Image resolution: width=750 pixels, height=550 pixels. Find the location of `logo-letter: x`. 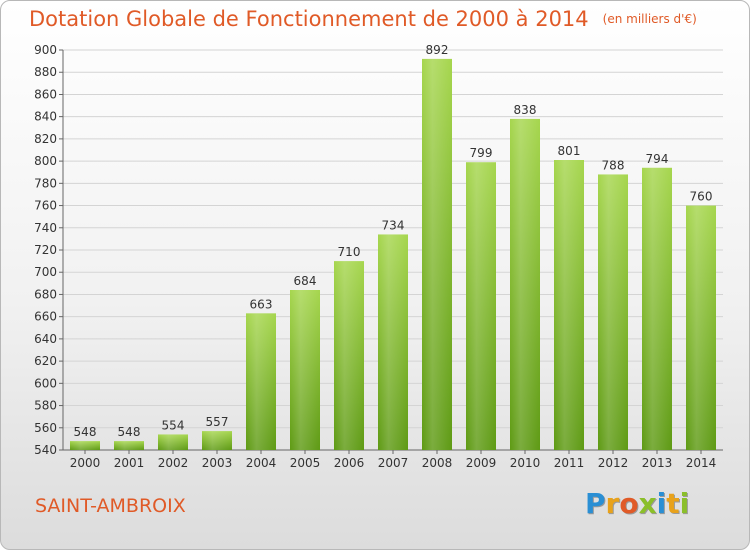

logo-letter: x is located at coordinates (647, 503).